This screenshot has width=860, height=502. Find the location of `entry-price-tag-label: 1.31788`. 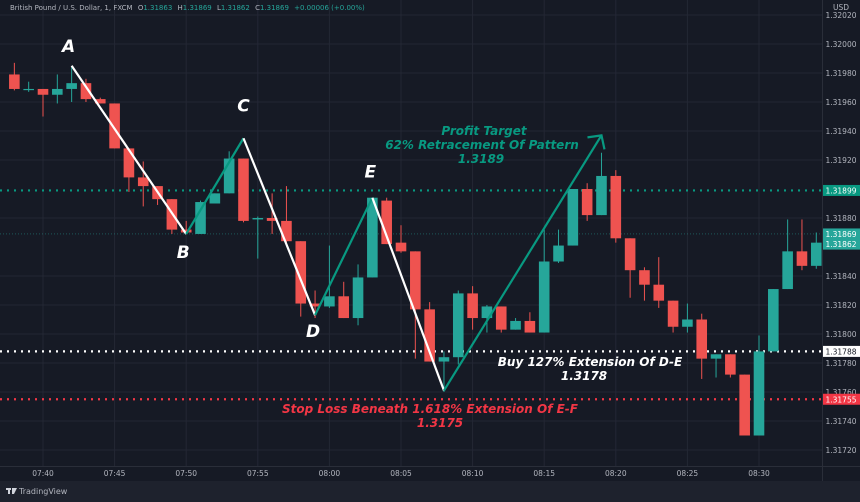

entry-price-tag-label: 1.31788 is located at coordinates (840, 351).